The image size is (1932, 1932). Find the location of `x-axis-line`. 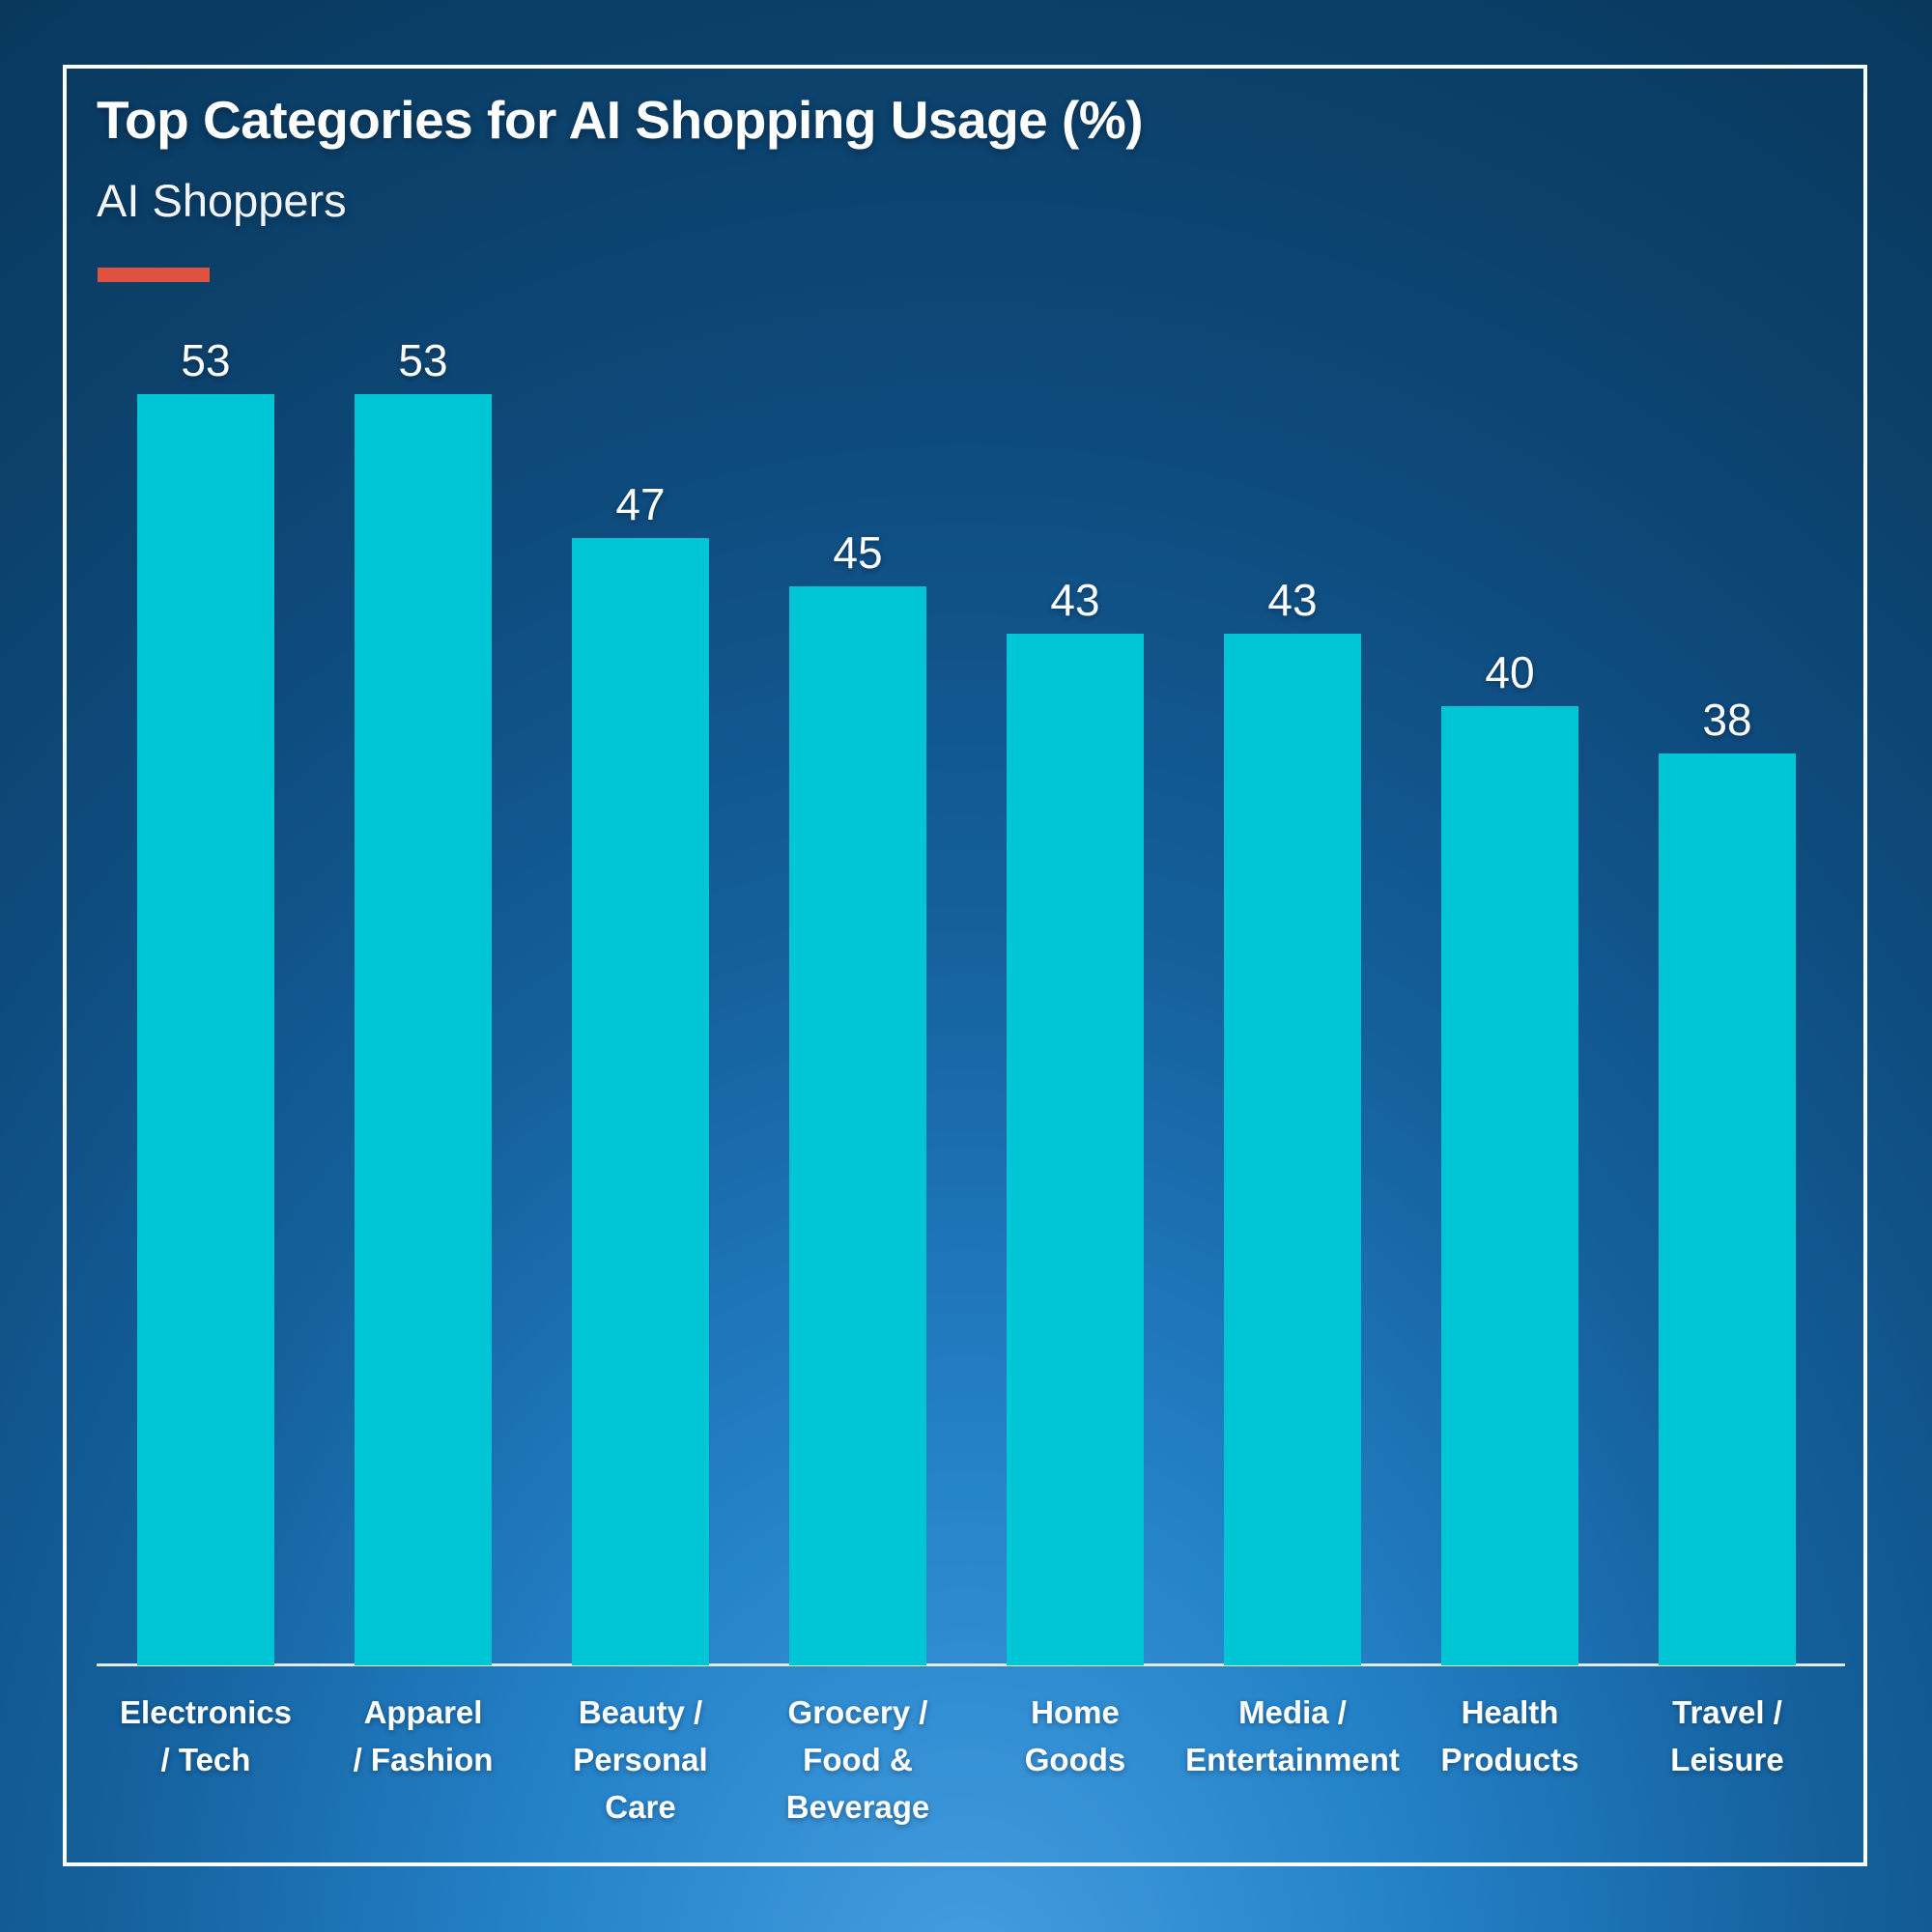

x-axis-line is located at coordinates (971, 1664).